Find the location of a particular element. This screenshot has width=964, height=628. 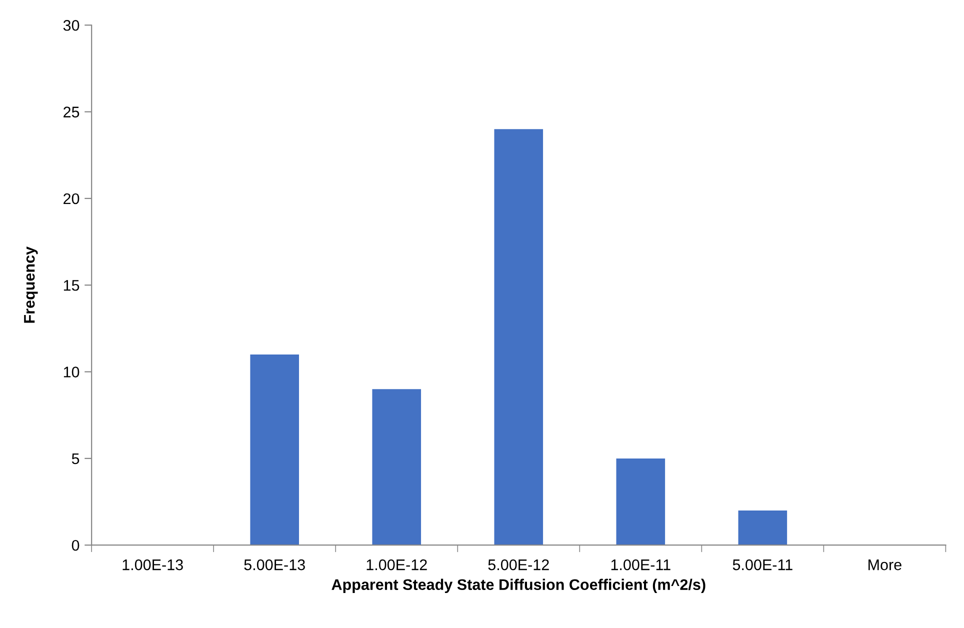

y-tick-label: 30 is located at coordinates (71, 25).